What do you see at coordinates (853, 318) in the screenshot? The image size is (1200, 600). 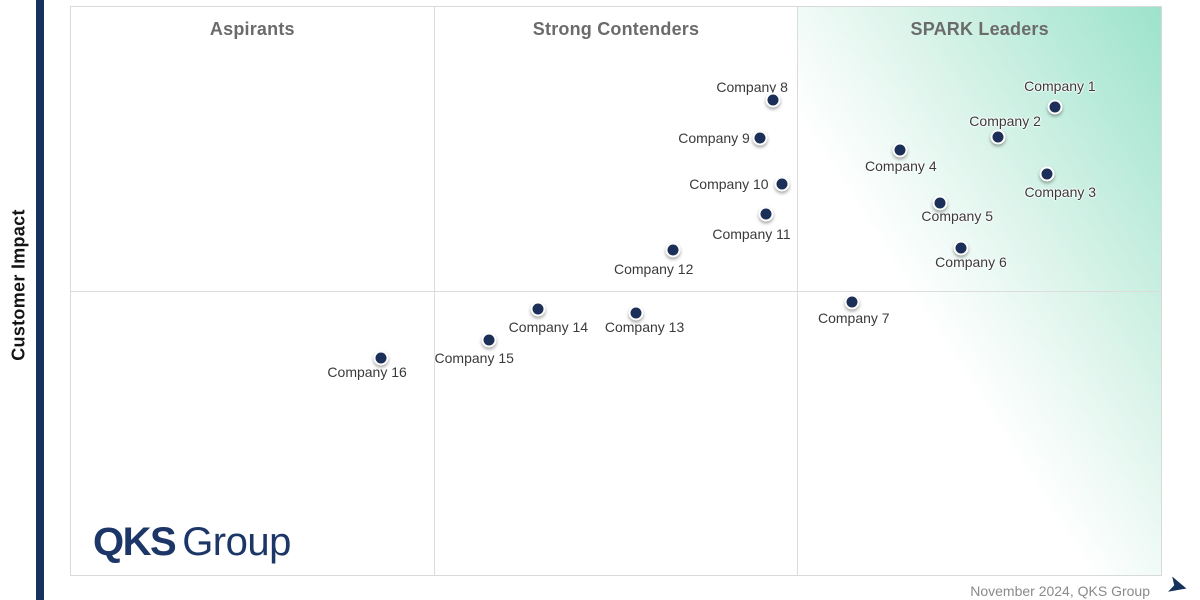 I see `point-label-company-7: Company 7` at bounding box center [853, 318].